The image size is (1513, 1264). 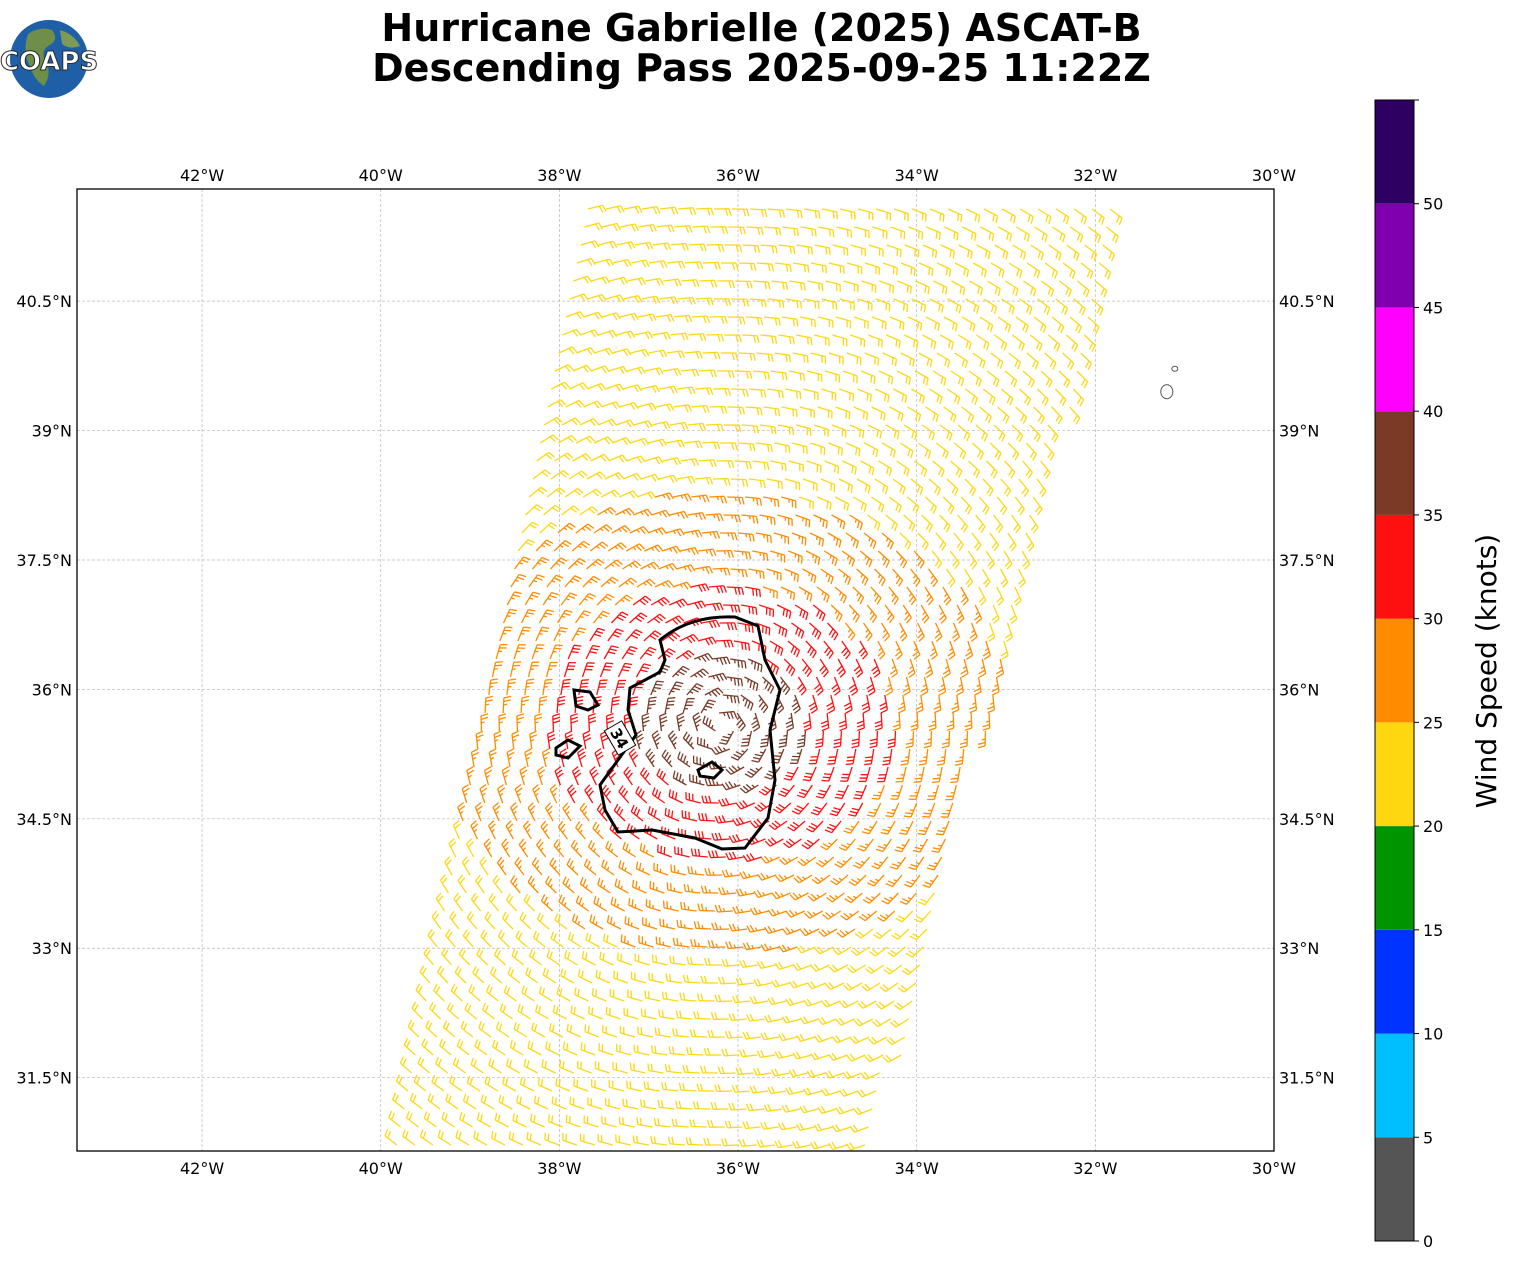 I want to click on right-lat-label: 37.5°N, so click(x=1307, y=560).